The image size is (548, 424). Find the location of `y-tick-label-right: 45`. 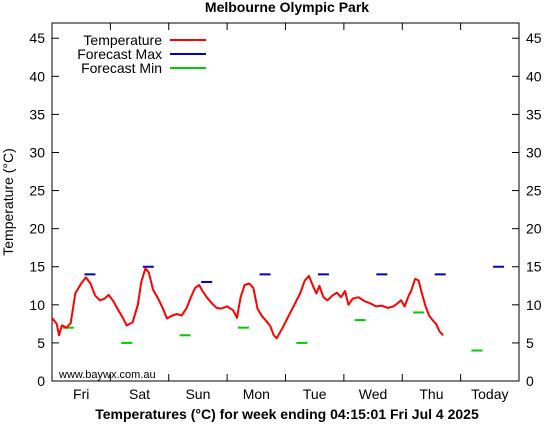

y-tick-label-right: 45 is located at coordinates (534, 38).